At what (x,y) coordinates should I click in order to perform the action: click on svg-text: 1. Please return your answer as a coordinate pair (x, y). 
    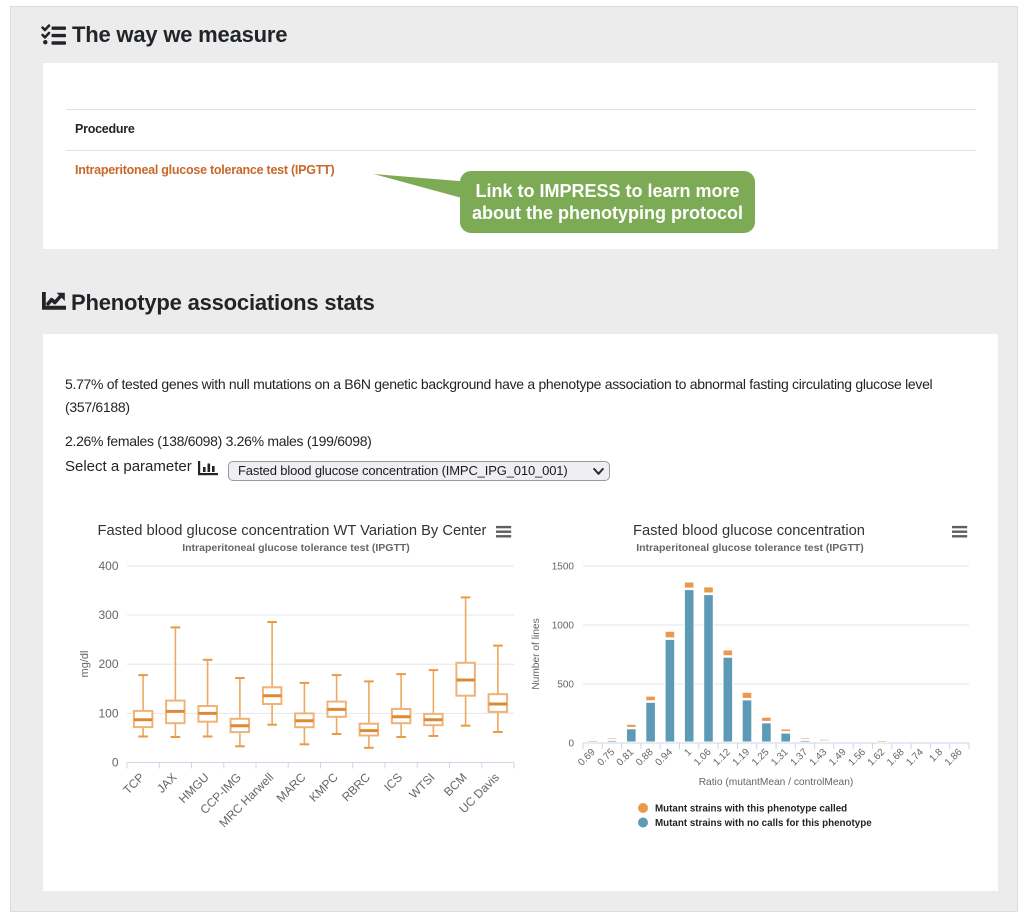
    Looking at the image, I should click on (689, 753).